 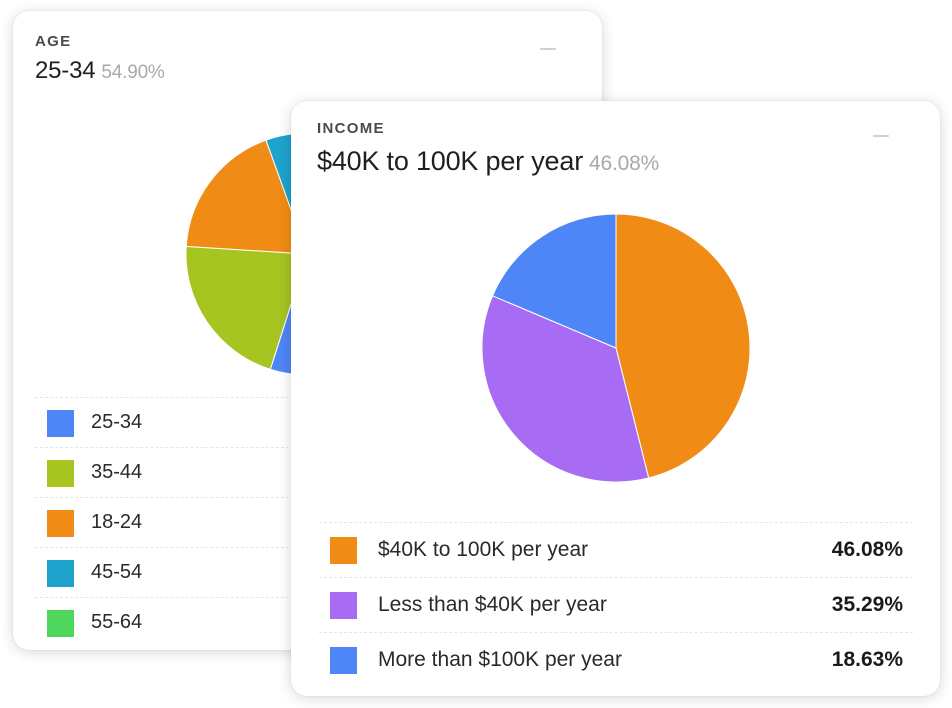 I want to click on income-legend-value: 46.08%, so click(x=867, y=549).